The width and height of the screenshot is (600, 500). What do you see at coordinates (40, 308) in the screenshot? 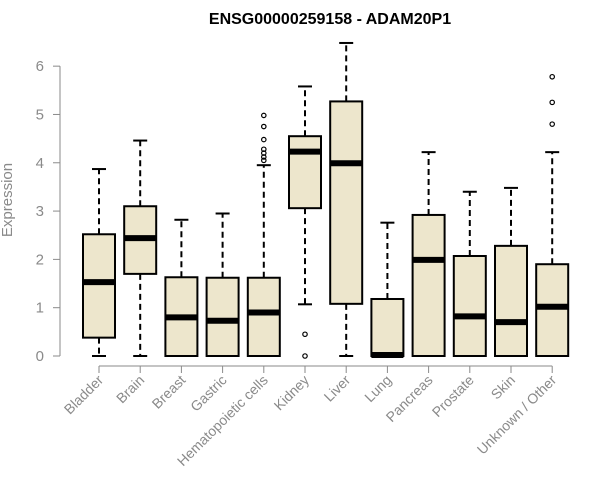
I see `y-tick-label: 1` at bounding box center [40, 308].